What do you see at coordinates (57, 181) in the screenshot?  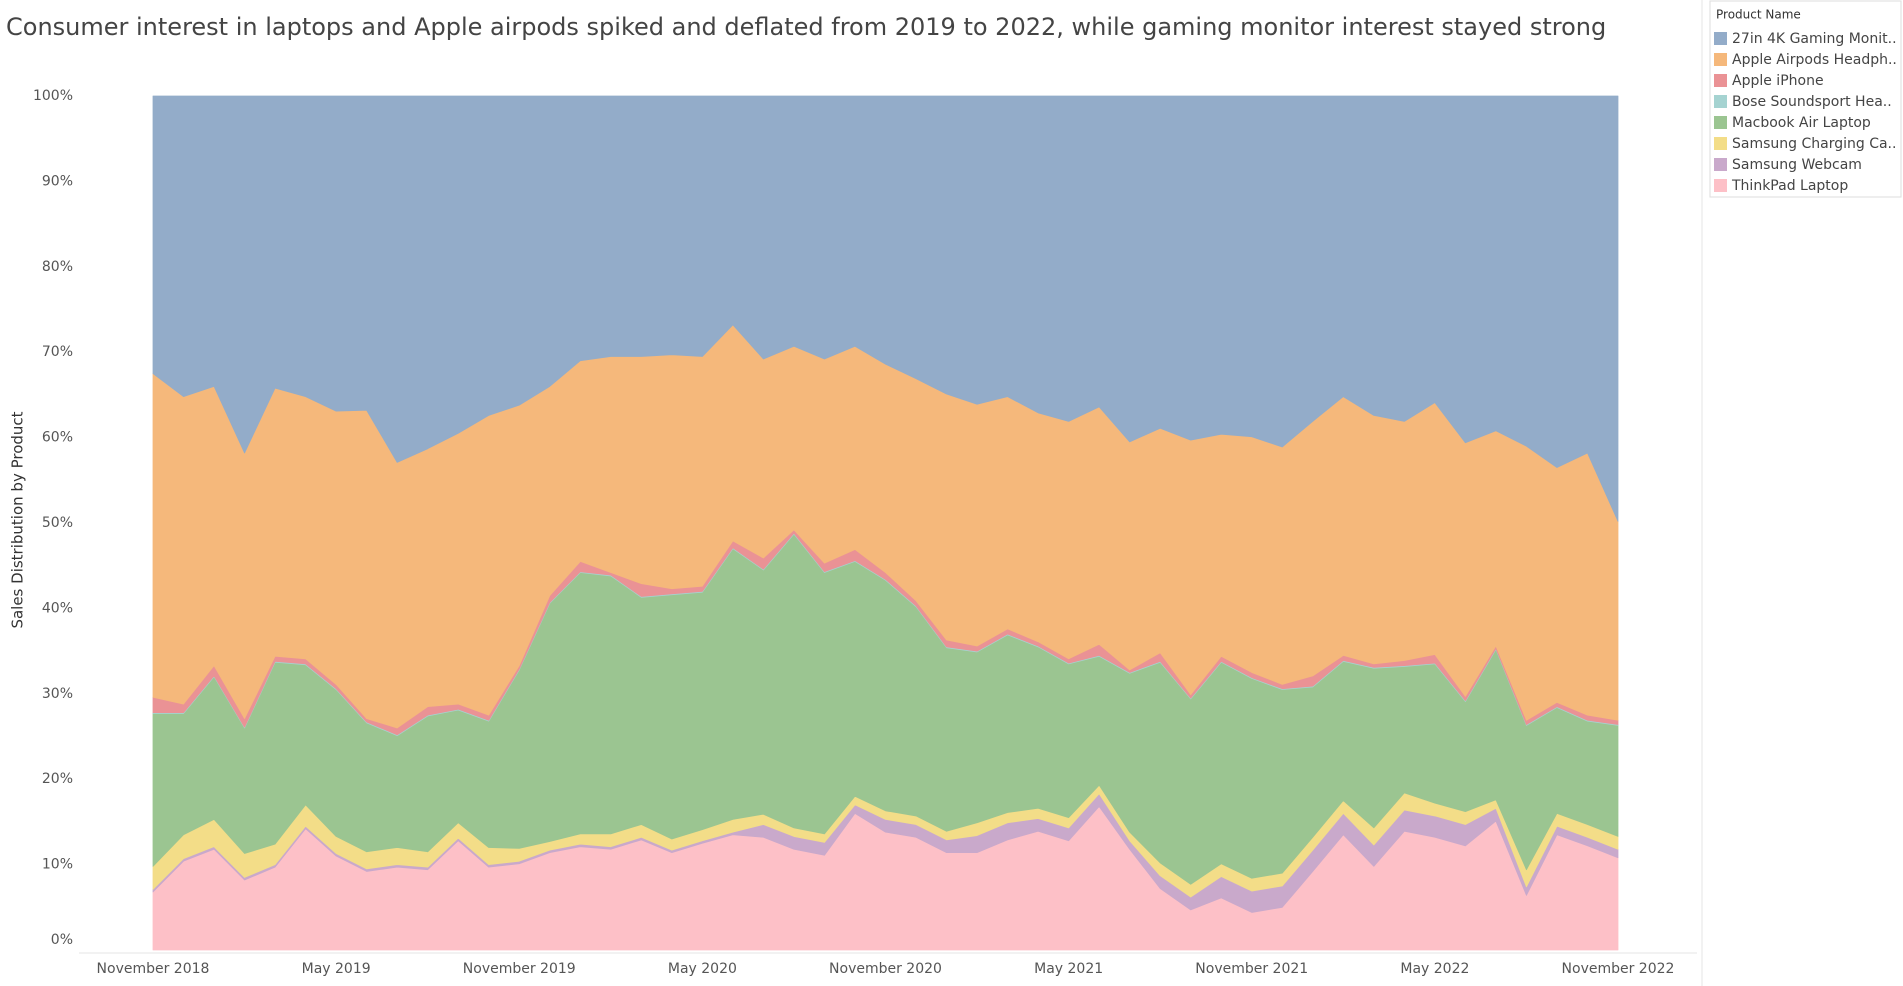 I see `y-tick-label: 90%` at bounding box center [57, 181].